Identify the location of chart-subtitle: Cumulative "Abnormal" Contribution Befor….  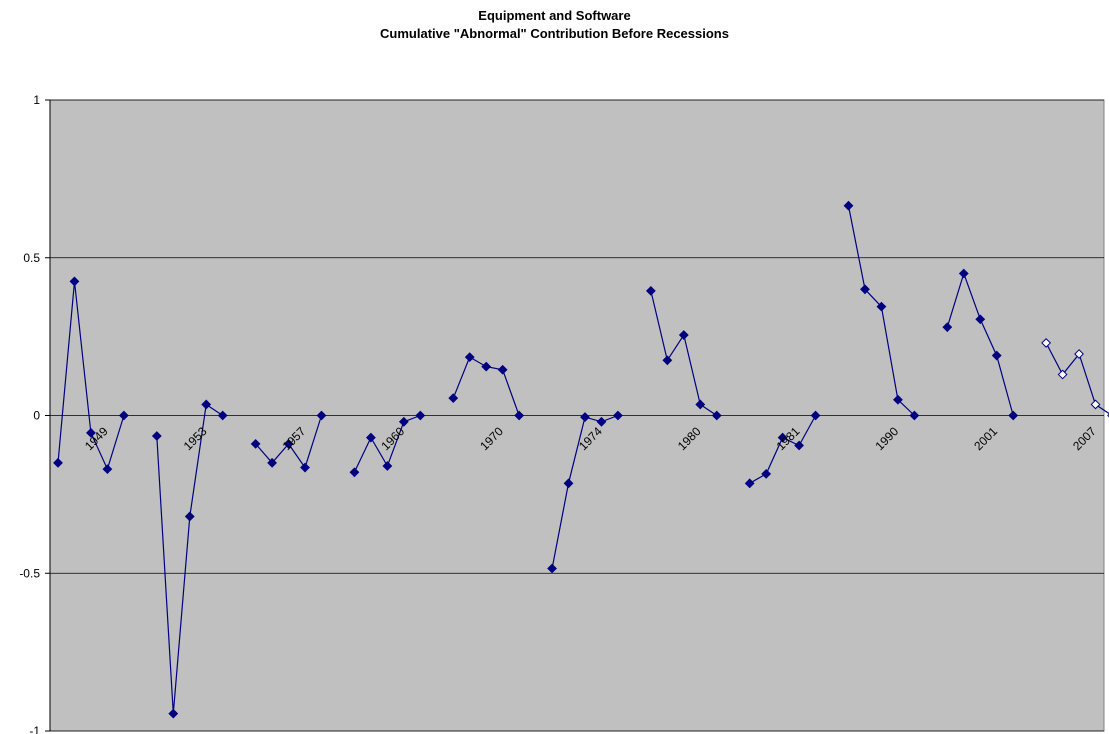
(554, 33).